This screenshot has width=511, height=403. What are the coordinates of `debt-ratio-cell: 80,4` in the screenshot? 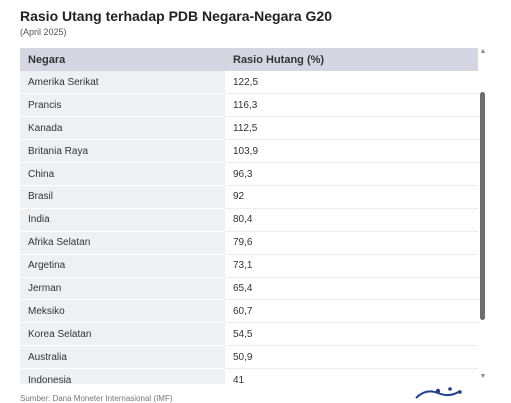 It's located at (351, 220).